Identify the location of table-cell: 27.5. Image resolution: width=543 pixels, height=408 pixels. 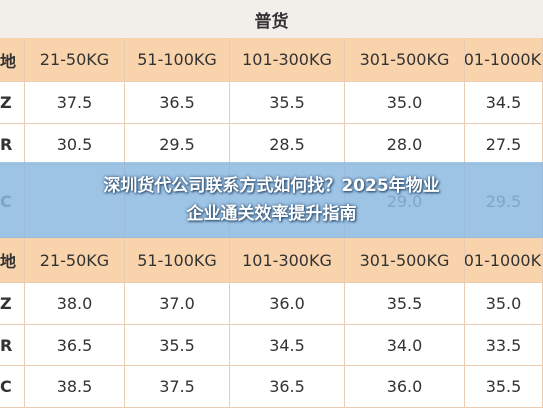
(504, 144).